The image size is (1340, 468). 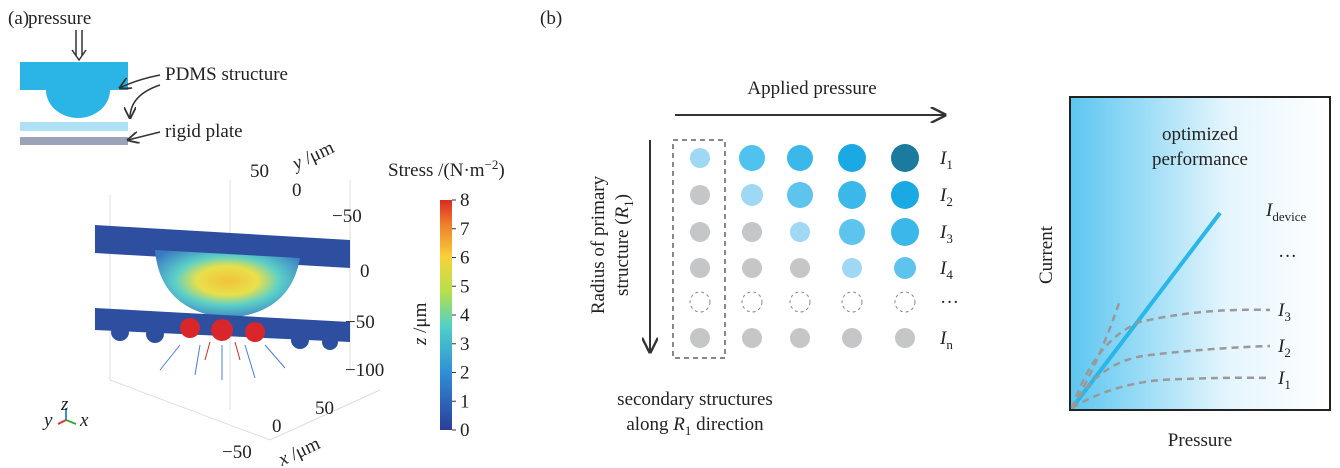 I want to click on y-tick-label: 0, so click(x=297, y=190).